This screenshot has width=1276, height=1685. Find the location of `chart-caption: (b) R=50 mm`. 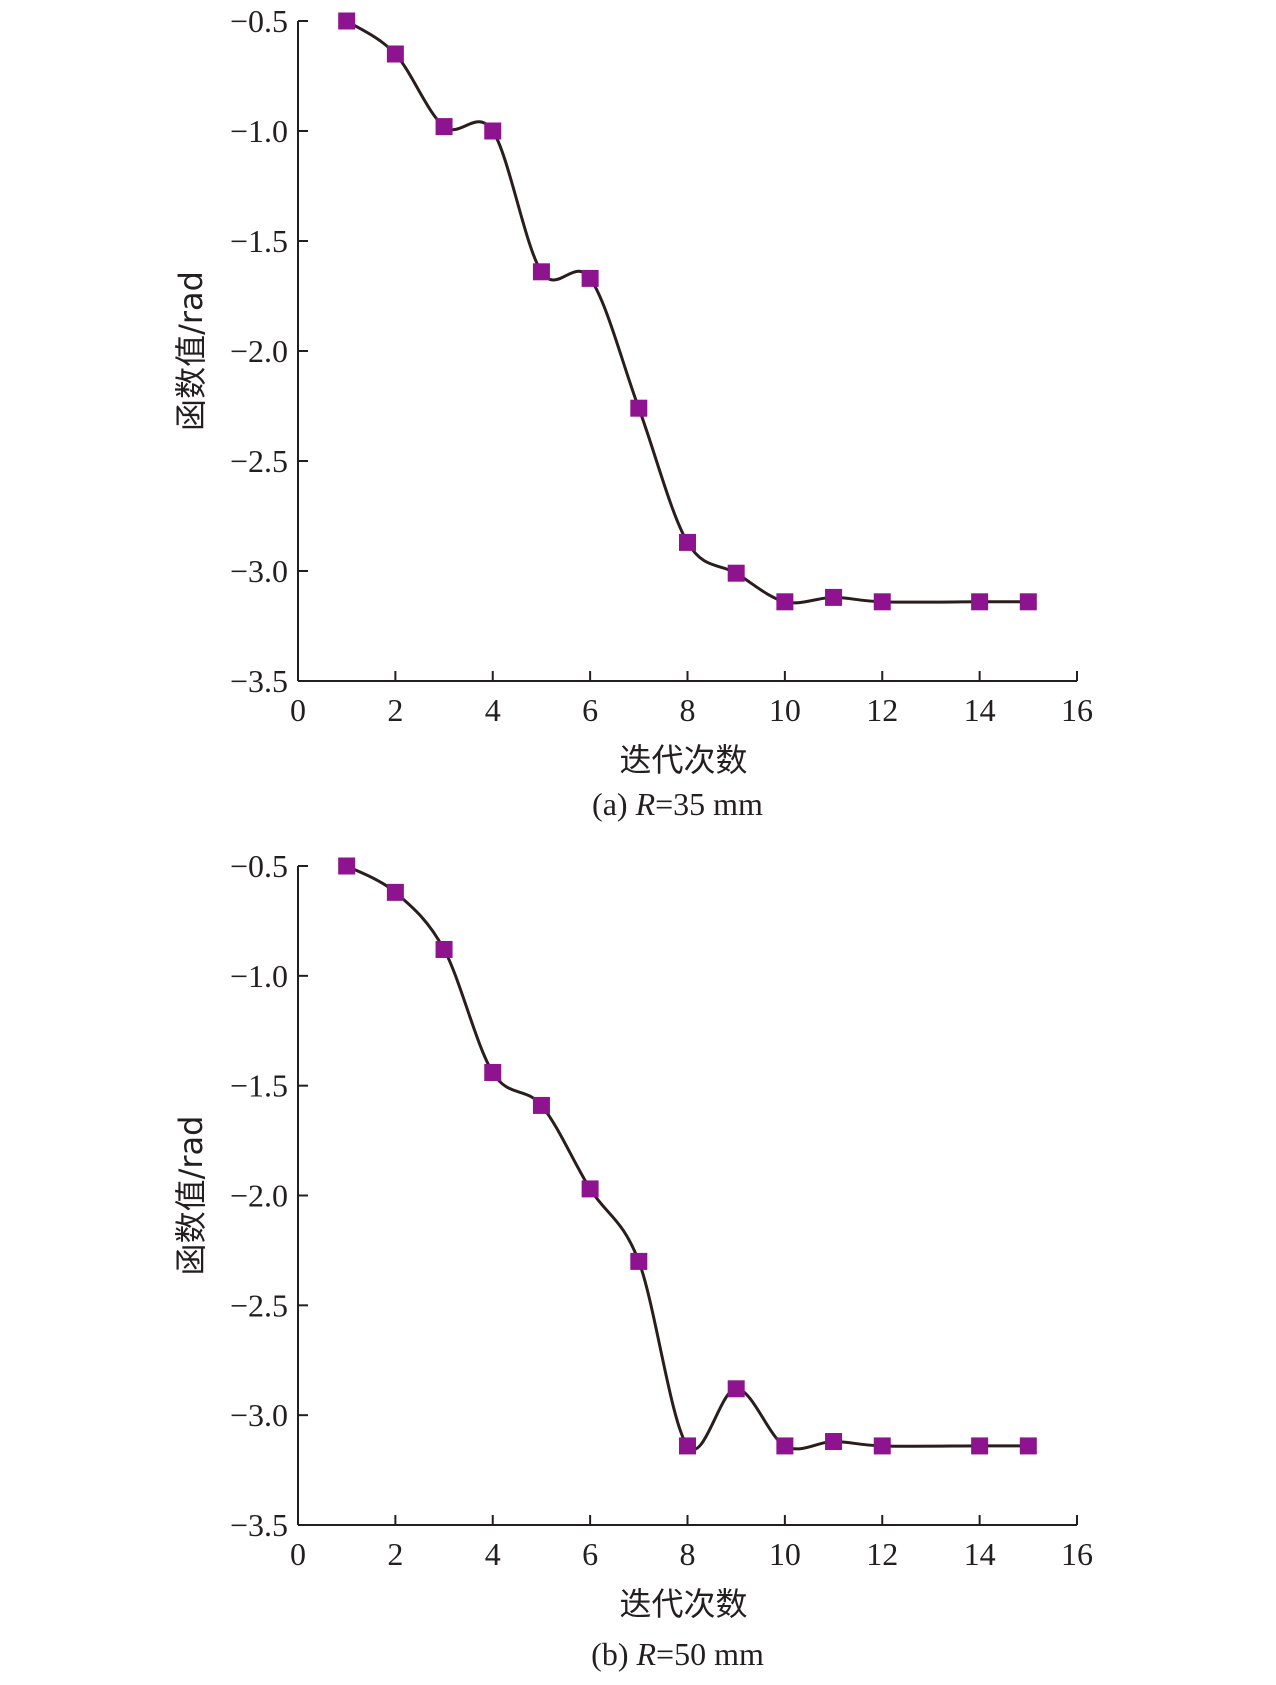

chart-caption: (b) R=50 mm is located at coordinates (677, 1654).